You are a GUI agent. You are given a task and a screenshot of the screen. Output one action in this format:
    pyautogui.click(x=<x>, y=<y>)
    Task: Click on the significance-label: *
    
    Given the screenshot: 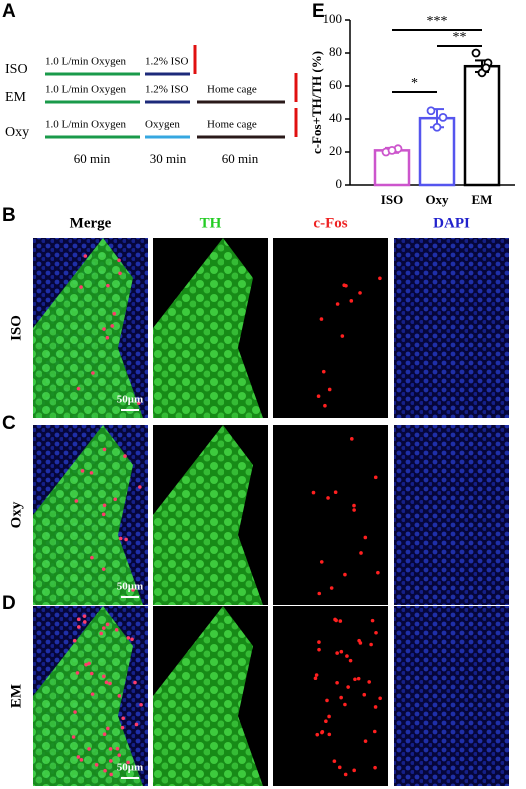 What is the action you would take?
    pyautogui.click(x=414, y=83)
    